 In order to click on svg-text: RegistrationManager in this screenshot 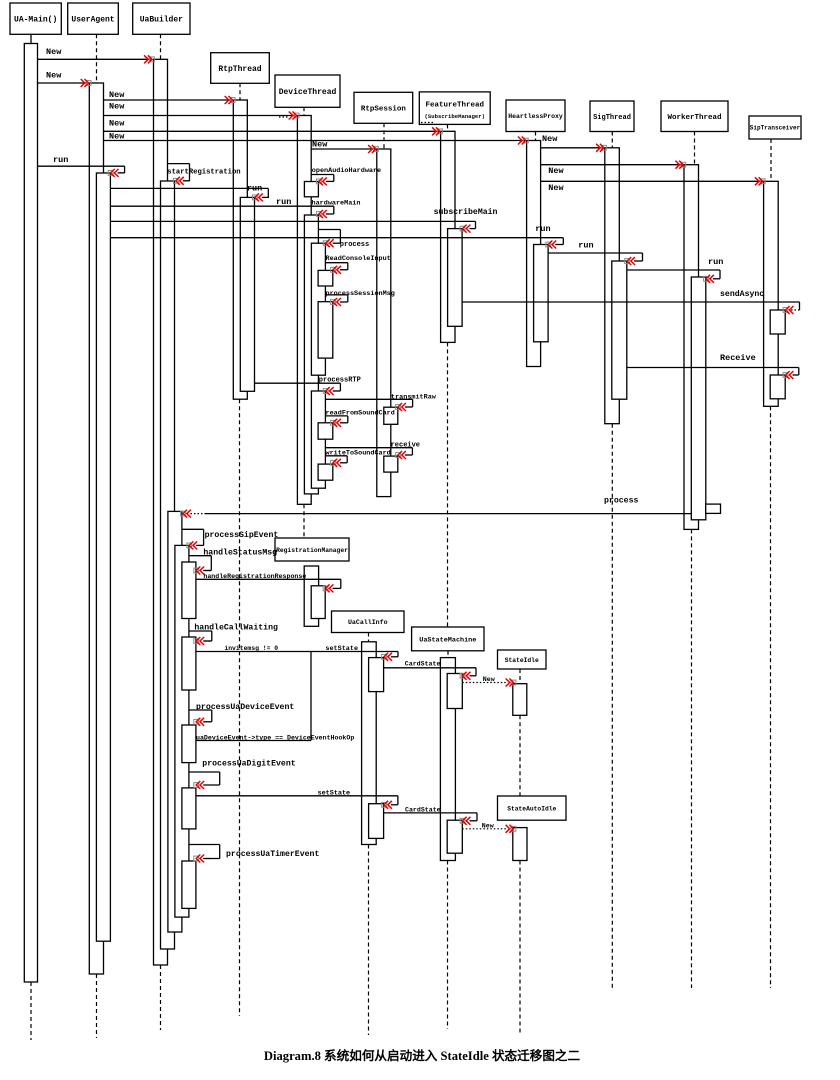, I will do `click(312, 550)`.